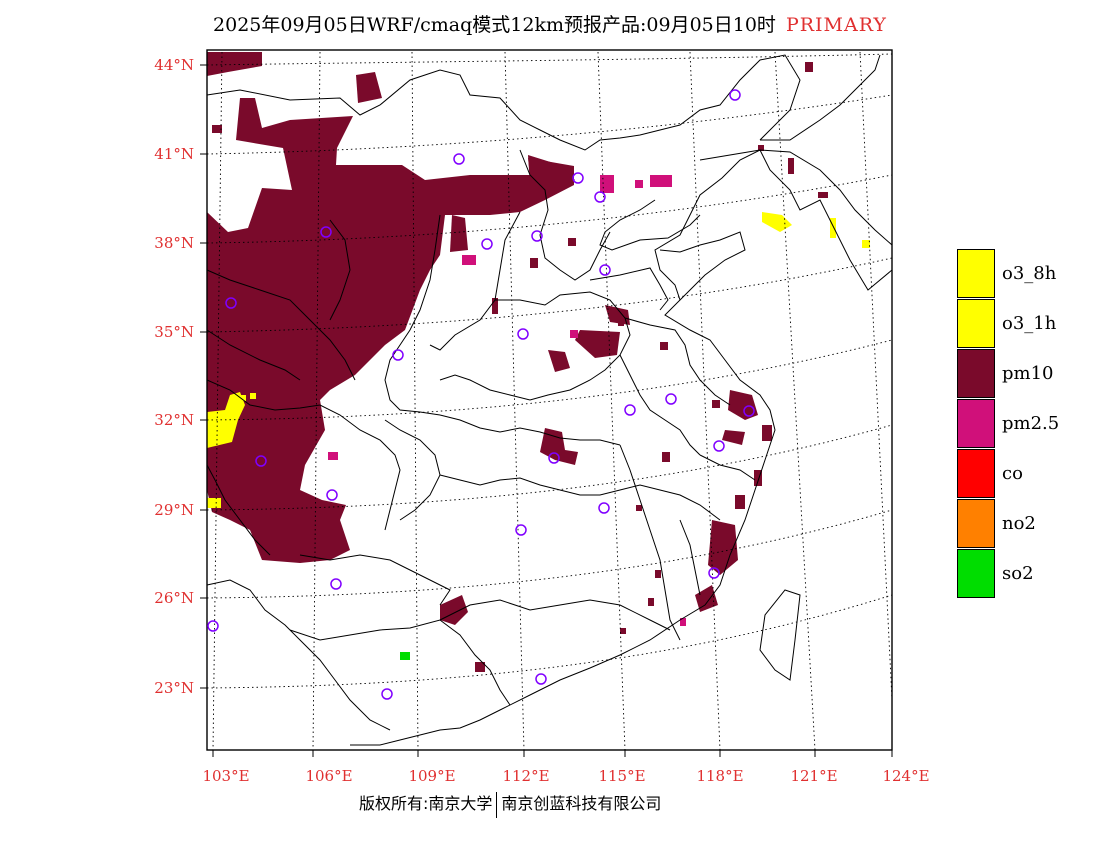 The width and height of the screenshot is (1100, 850). What do you see at coordinates (174, 332) in the screenshot?
I see `lat-label: 35°N` at bounding box center [174, 332].